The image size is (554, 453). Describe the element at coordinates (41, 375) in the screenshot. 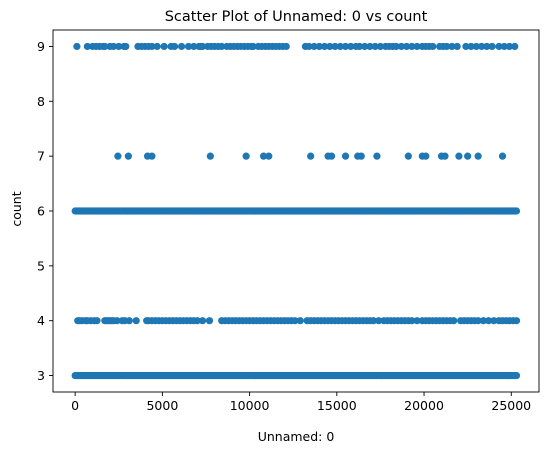

I see `y-tick-label: 3` at that location.